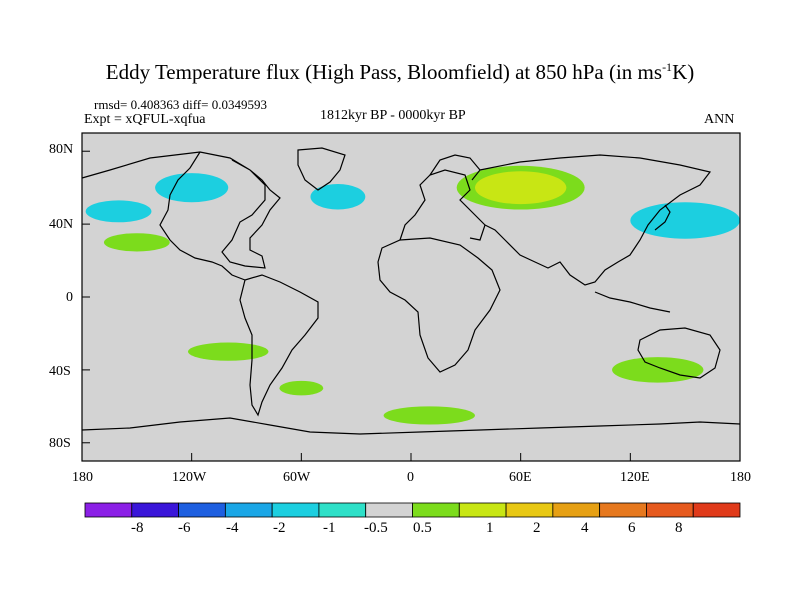  Describe the element at coordinates (410, 477) in the screenshot. I see `lon-tick: 0` at that location.